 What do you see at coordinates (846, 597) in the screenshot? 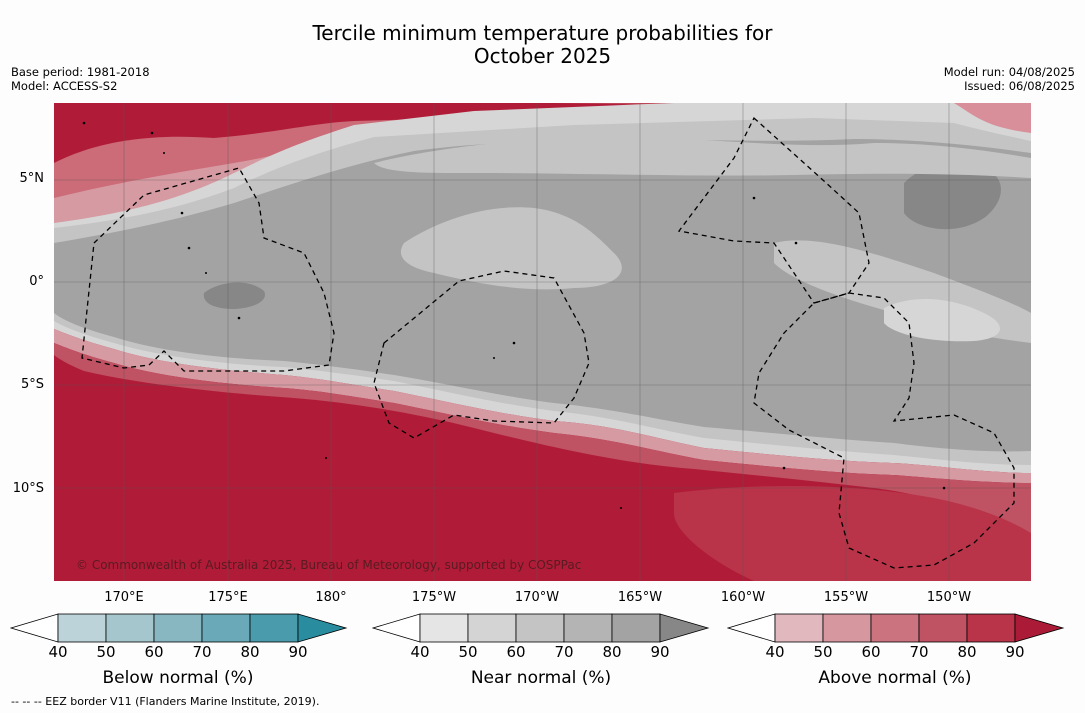
I see `lon-label-155w: 155°W` at bounding box center [846, 597].